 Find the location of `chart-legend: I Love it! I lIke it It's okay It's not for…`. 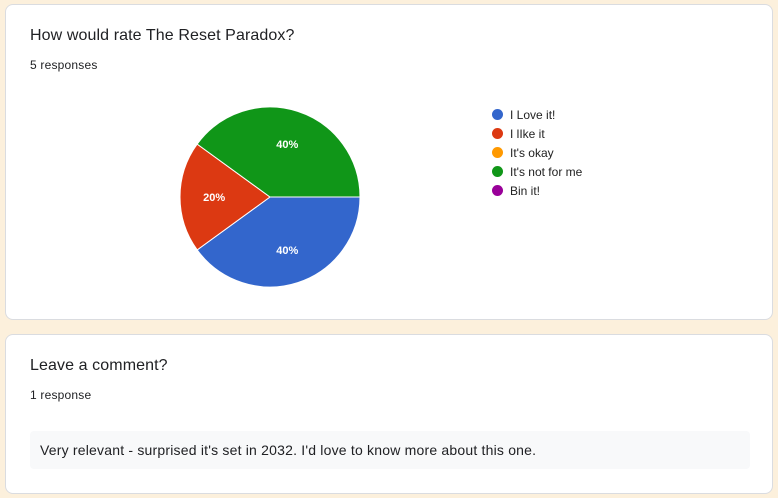

chart-legend: I Love it! I lIke it It's okay It's not for… is located at coordinates (537, 152).